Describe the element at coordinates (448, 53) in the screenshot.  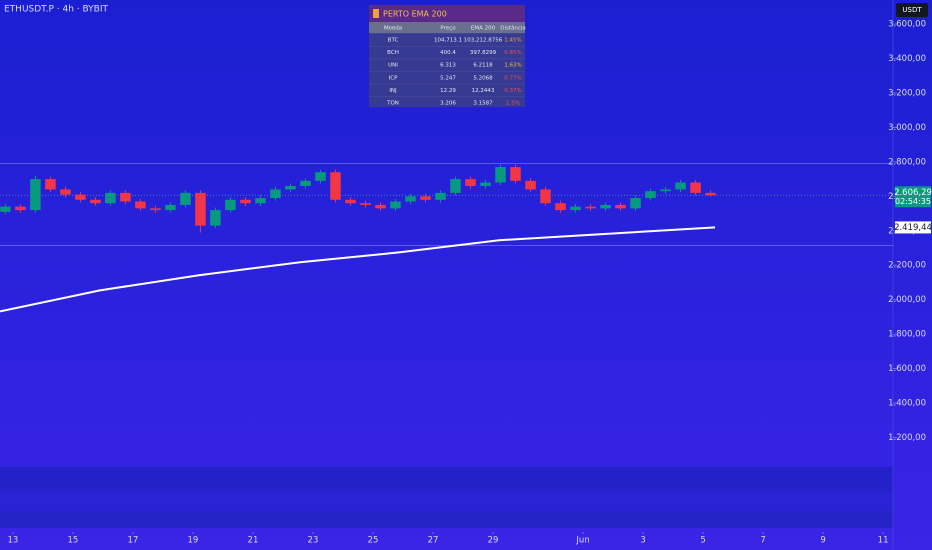
I see `table-cell: 400.4` at that location.